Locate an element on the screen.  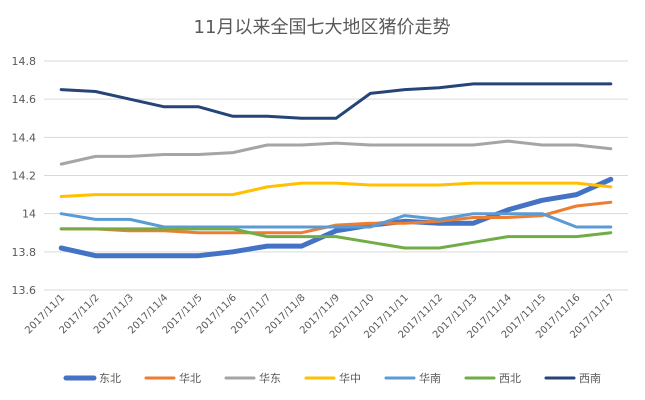
legend-label: 华南 is located at coordinates (430, 378).